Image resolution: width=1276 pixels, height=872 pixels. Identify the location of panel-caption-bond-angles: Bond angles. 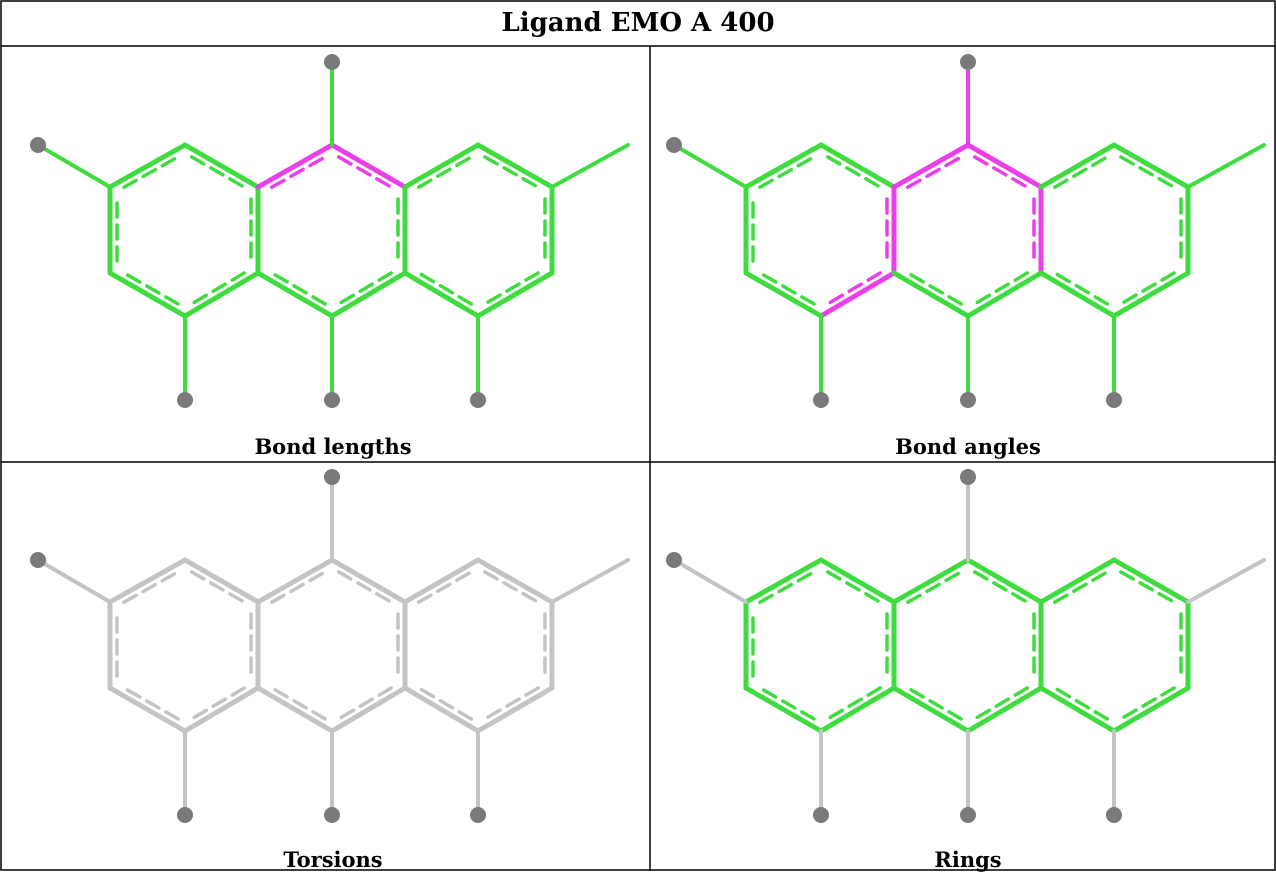
(968, 446).